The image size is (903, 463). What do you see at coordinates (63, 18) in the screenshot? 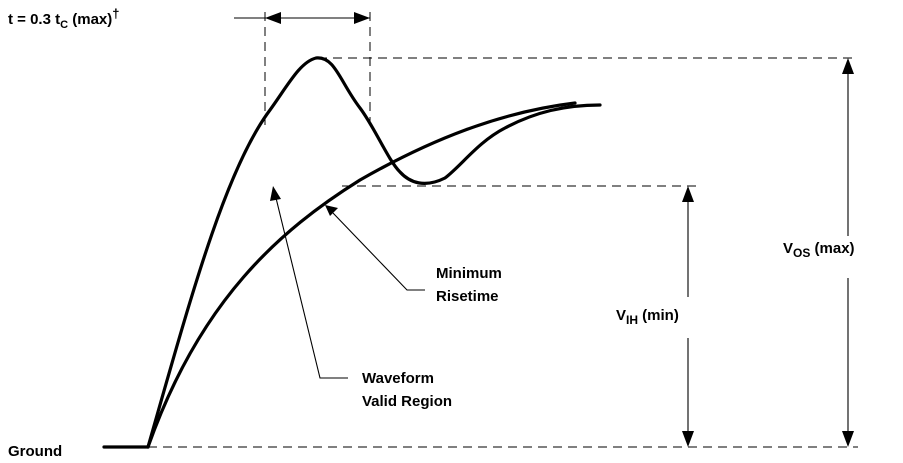
I see `timing-label: t = 0.3 tC (max)†` at bounding box center [63, 18].